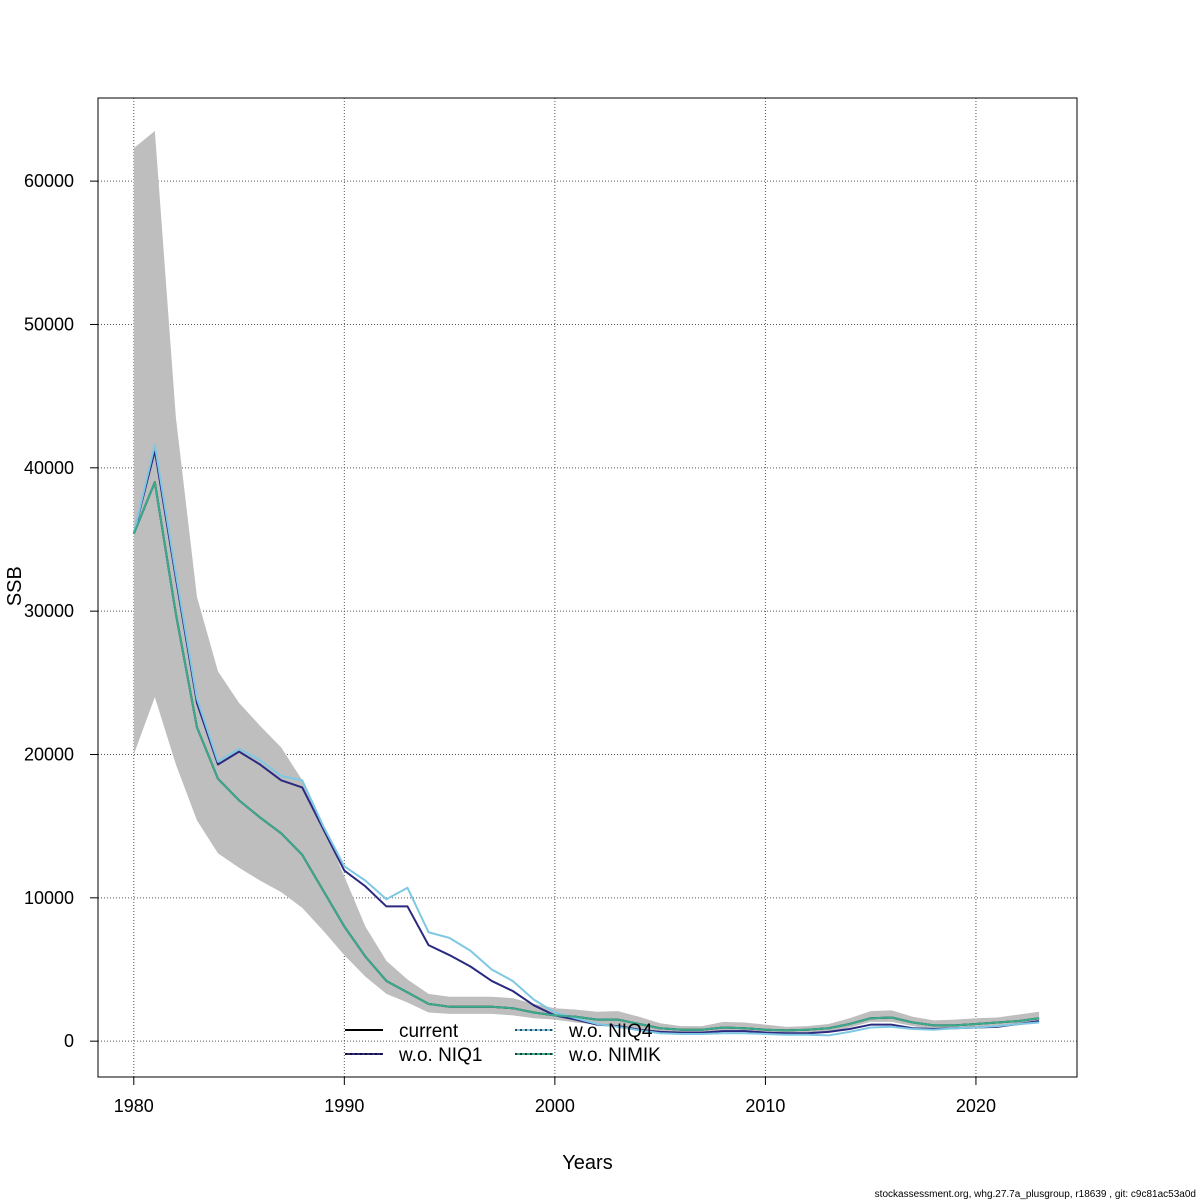 The height and width of the screenshot is (1200, 1200). I want to click on legend: current w.o. NIQ1 w.o. NIQ4 w.o. NIMIK, so click(503, 1043).